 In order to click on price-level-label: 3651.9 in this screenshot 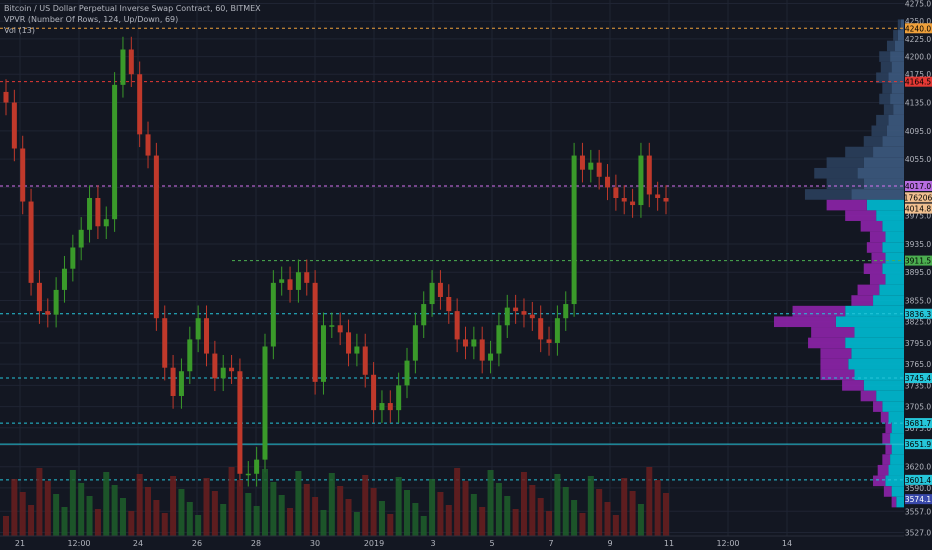, I will do `click(918, 444)`.